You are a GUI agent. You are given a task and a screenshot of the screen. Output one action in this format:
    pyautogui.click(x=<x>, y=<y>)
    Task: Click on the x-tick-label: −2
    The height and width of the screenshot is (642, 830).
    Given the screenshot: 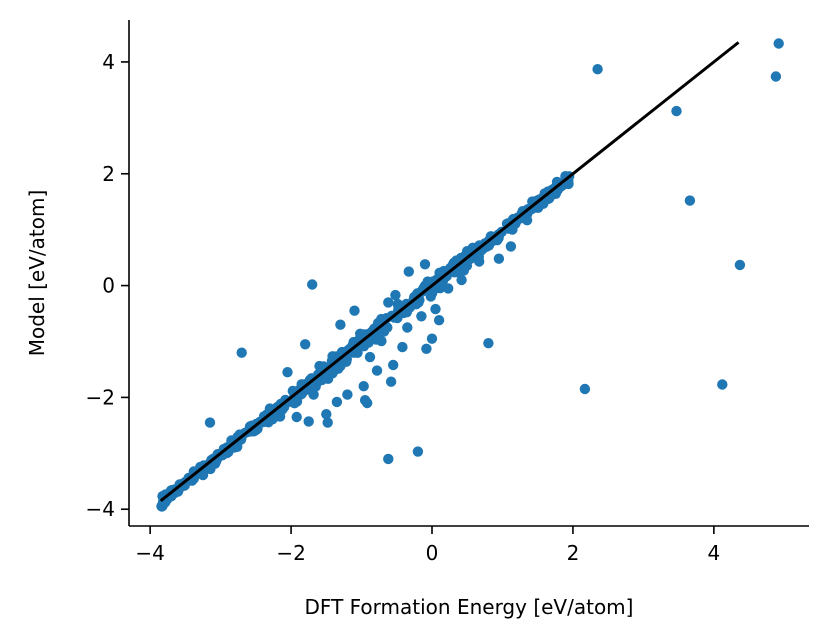 What is the action you would take?
    pyautogui.click(x=290, y=553)
    